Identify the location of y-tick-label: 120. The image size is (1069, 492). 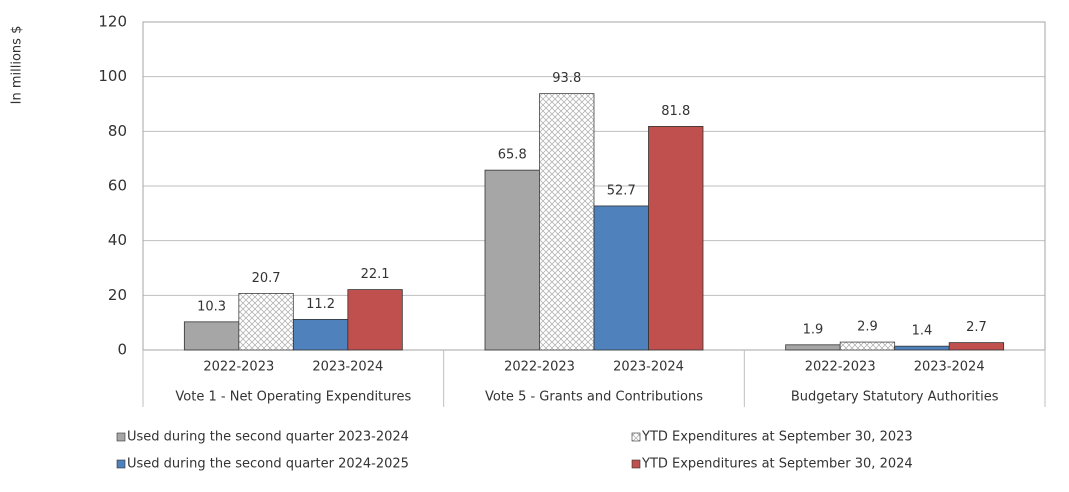
(112, 22).